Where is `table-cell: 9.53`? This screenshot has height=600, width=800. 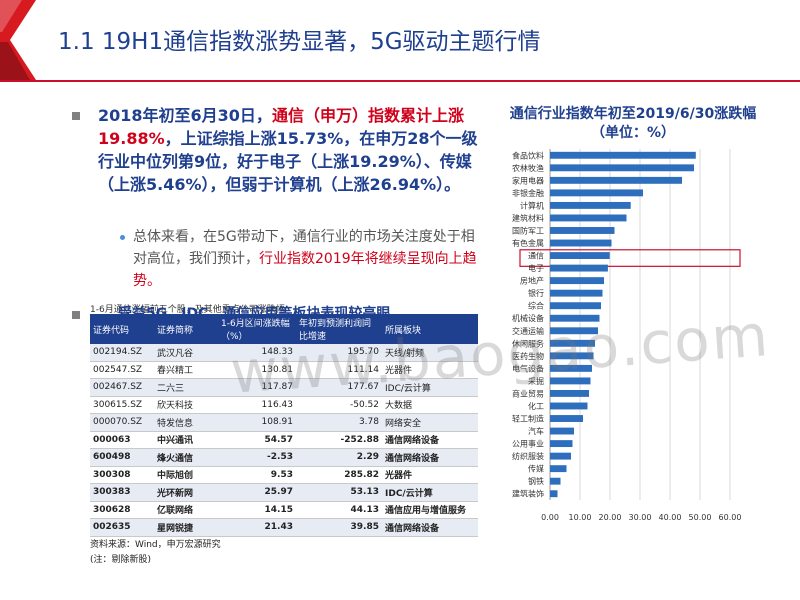
table-cell: 9.53 is located at coordinates (257, 475).